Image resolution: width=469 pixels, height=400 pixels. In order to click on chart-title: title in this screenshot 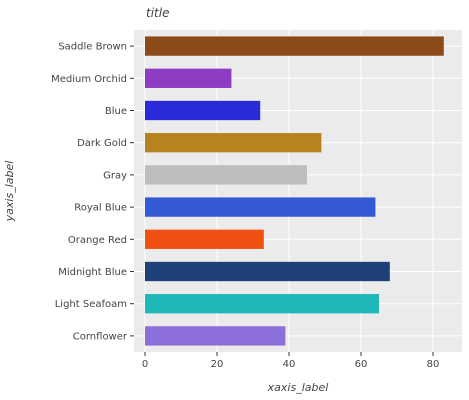, I will do `click(157, 13)`.